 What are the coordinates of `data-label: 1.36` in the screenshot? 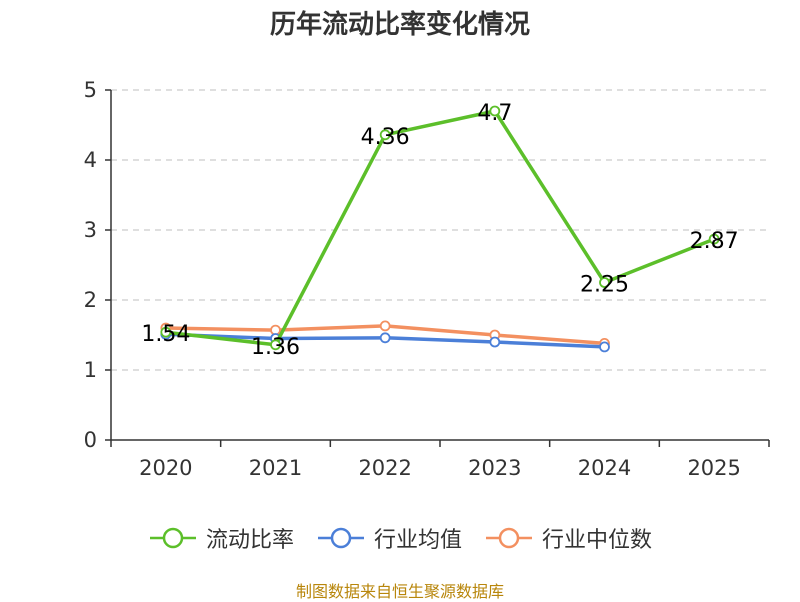 It's located at (275, 347).